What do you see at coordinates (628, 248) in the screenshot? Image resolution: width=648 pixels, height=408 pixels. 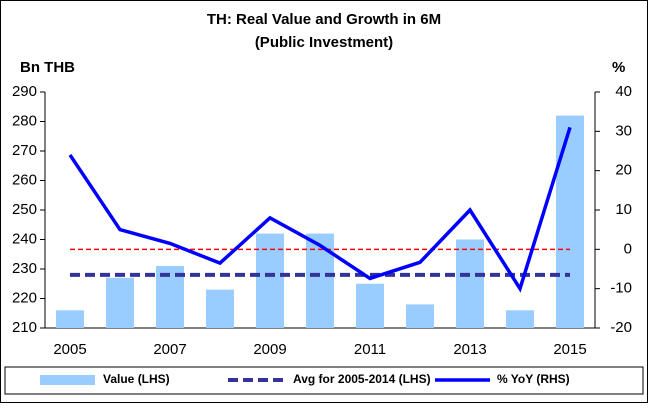 I see `y2-tick-label: 0` at bounding box center [628, 248].